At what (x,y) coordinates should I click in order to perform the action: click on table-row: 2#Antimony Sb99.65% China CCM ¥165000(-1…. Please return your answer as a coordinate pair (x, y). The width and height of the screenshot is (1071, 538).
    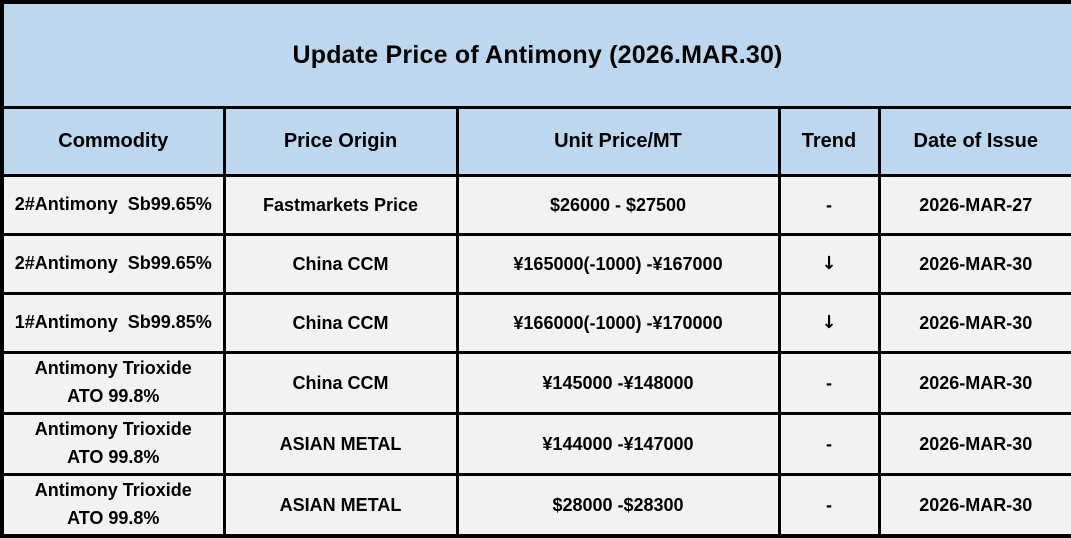
    Looking at the image, I should click on (535, 264).